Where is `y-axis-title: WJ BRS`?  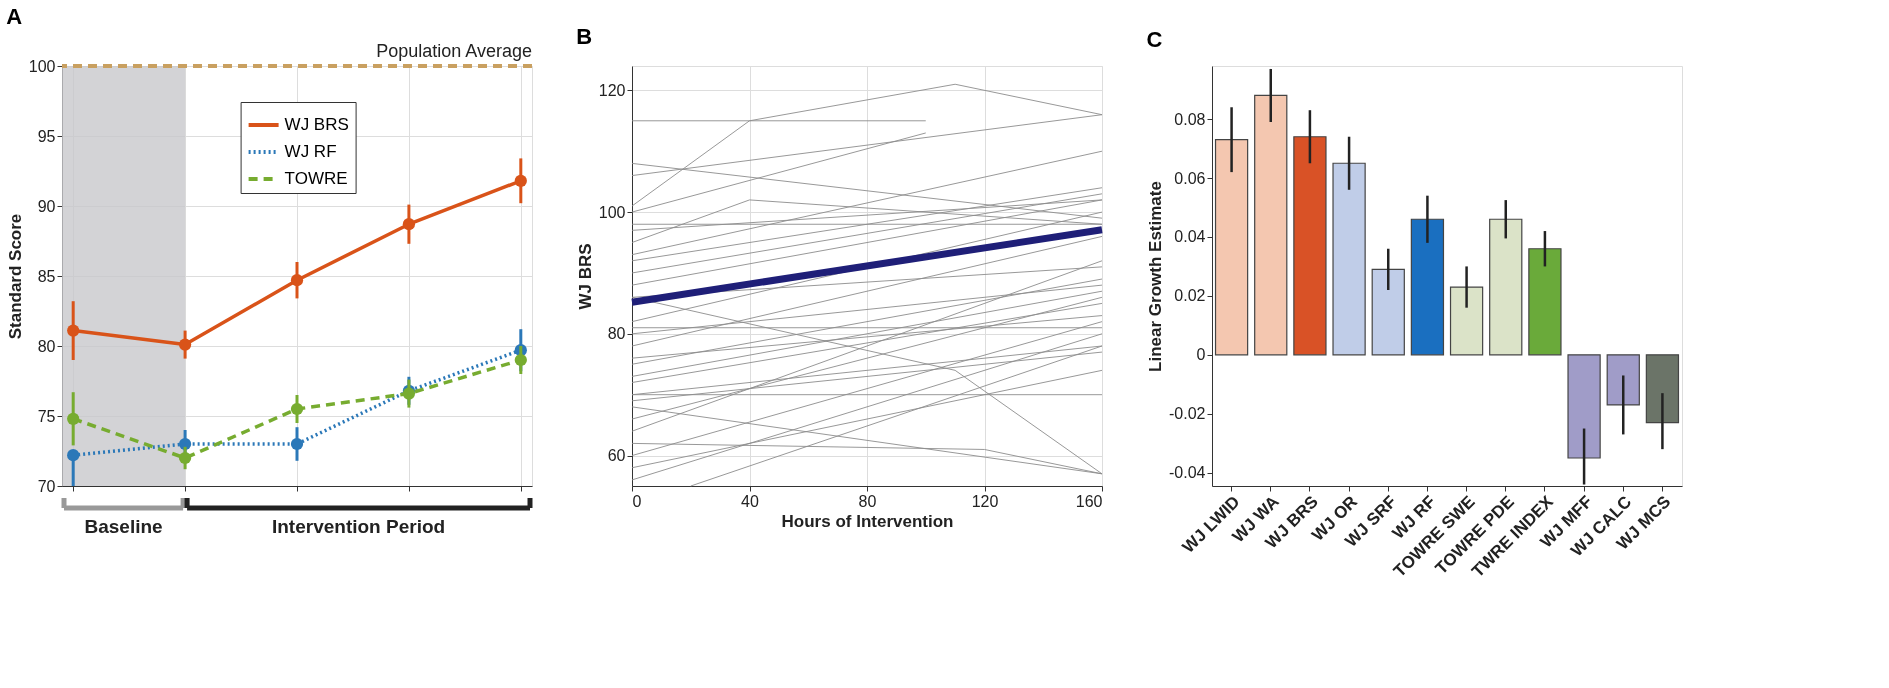 y-axis-title: WJ BRS is located at coordinates (585, 276).